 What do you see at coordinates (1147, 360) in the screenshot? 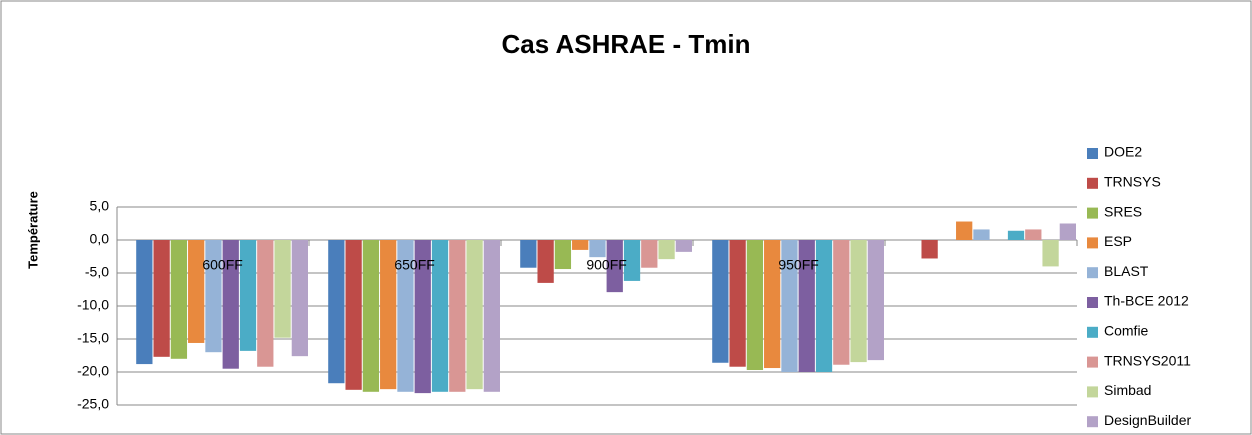
I see `legend-label: TRNSYS2011` at bounding box center [1147, 360].